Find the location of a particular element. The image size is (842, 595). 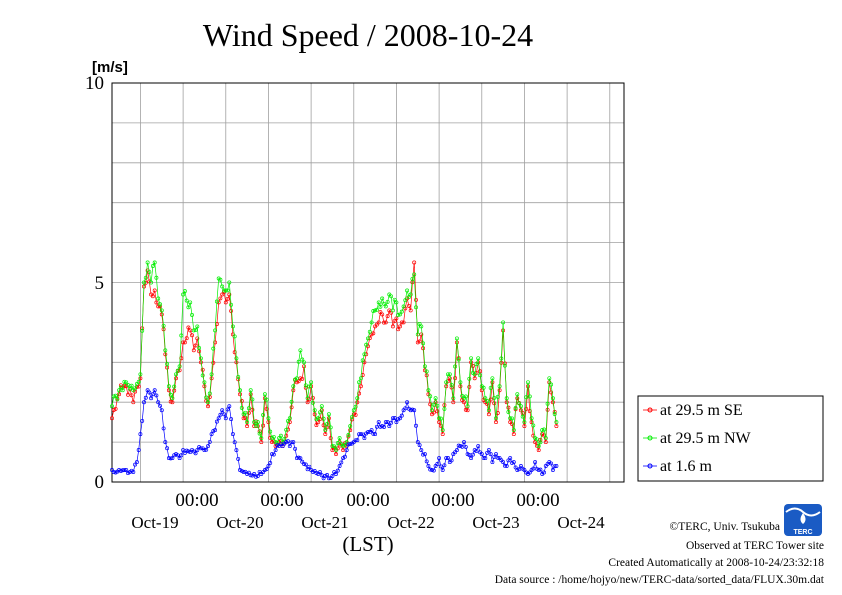

terc-logo: TERC is located at coordinates (803, 520).